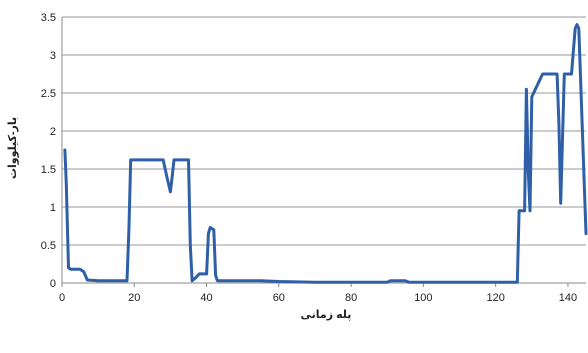 The height and width of the screenshot is (353, 588). What do you see at coordinates (48, 170) in the screenshot?
I see `y-tick-label: 1.5` at bounding box center [48, 170].